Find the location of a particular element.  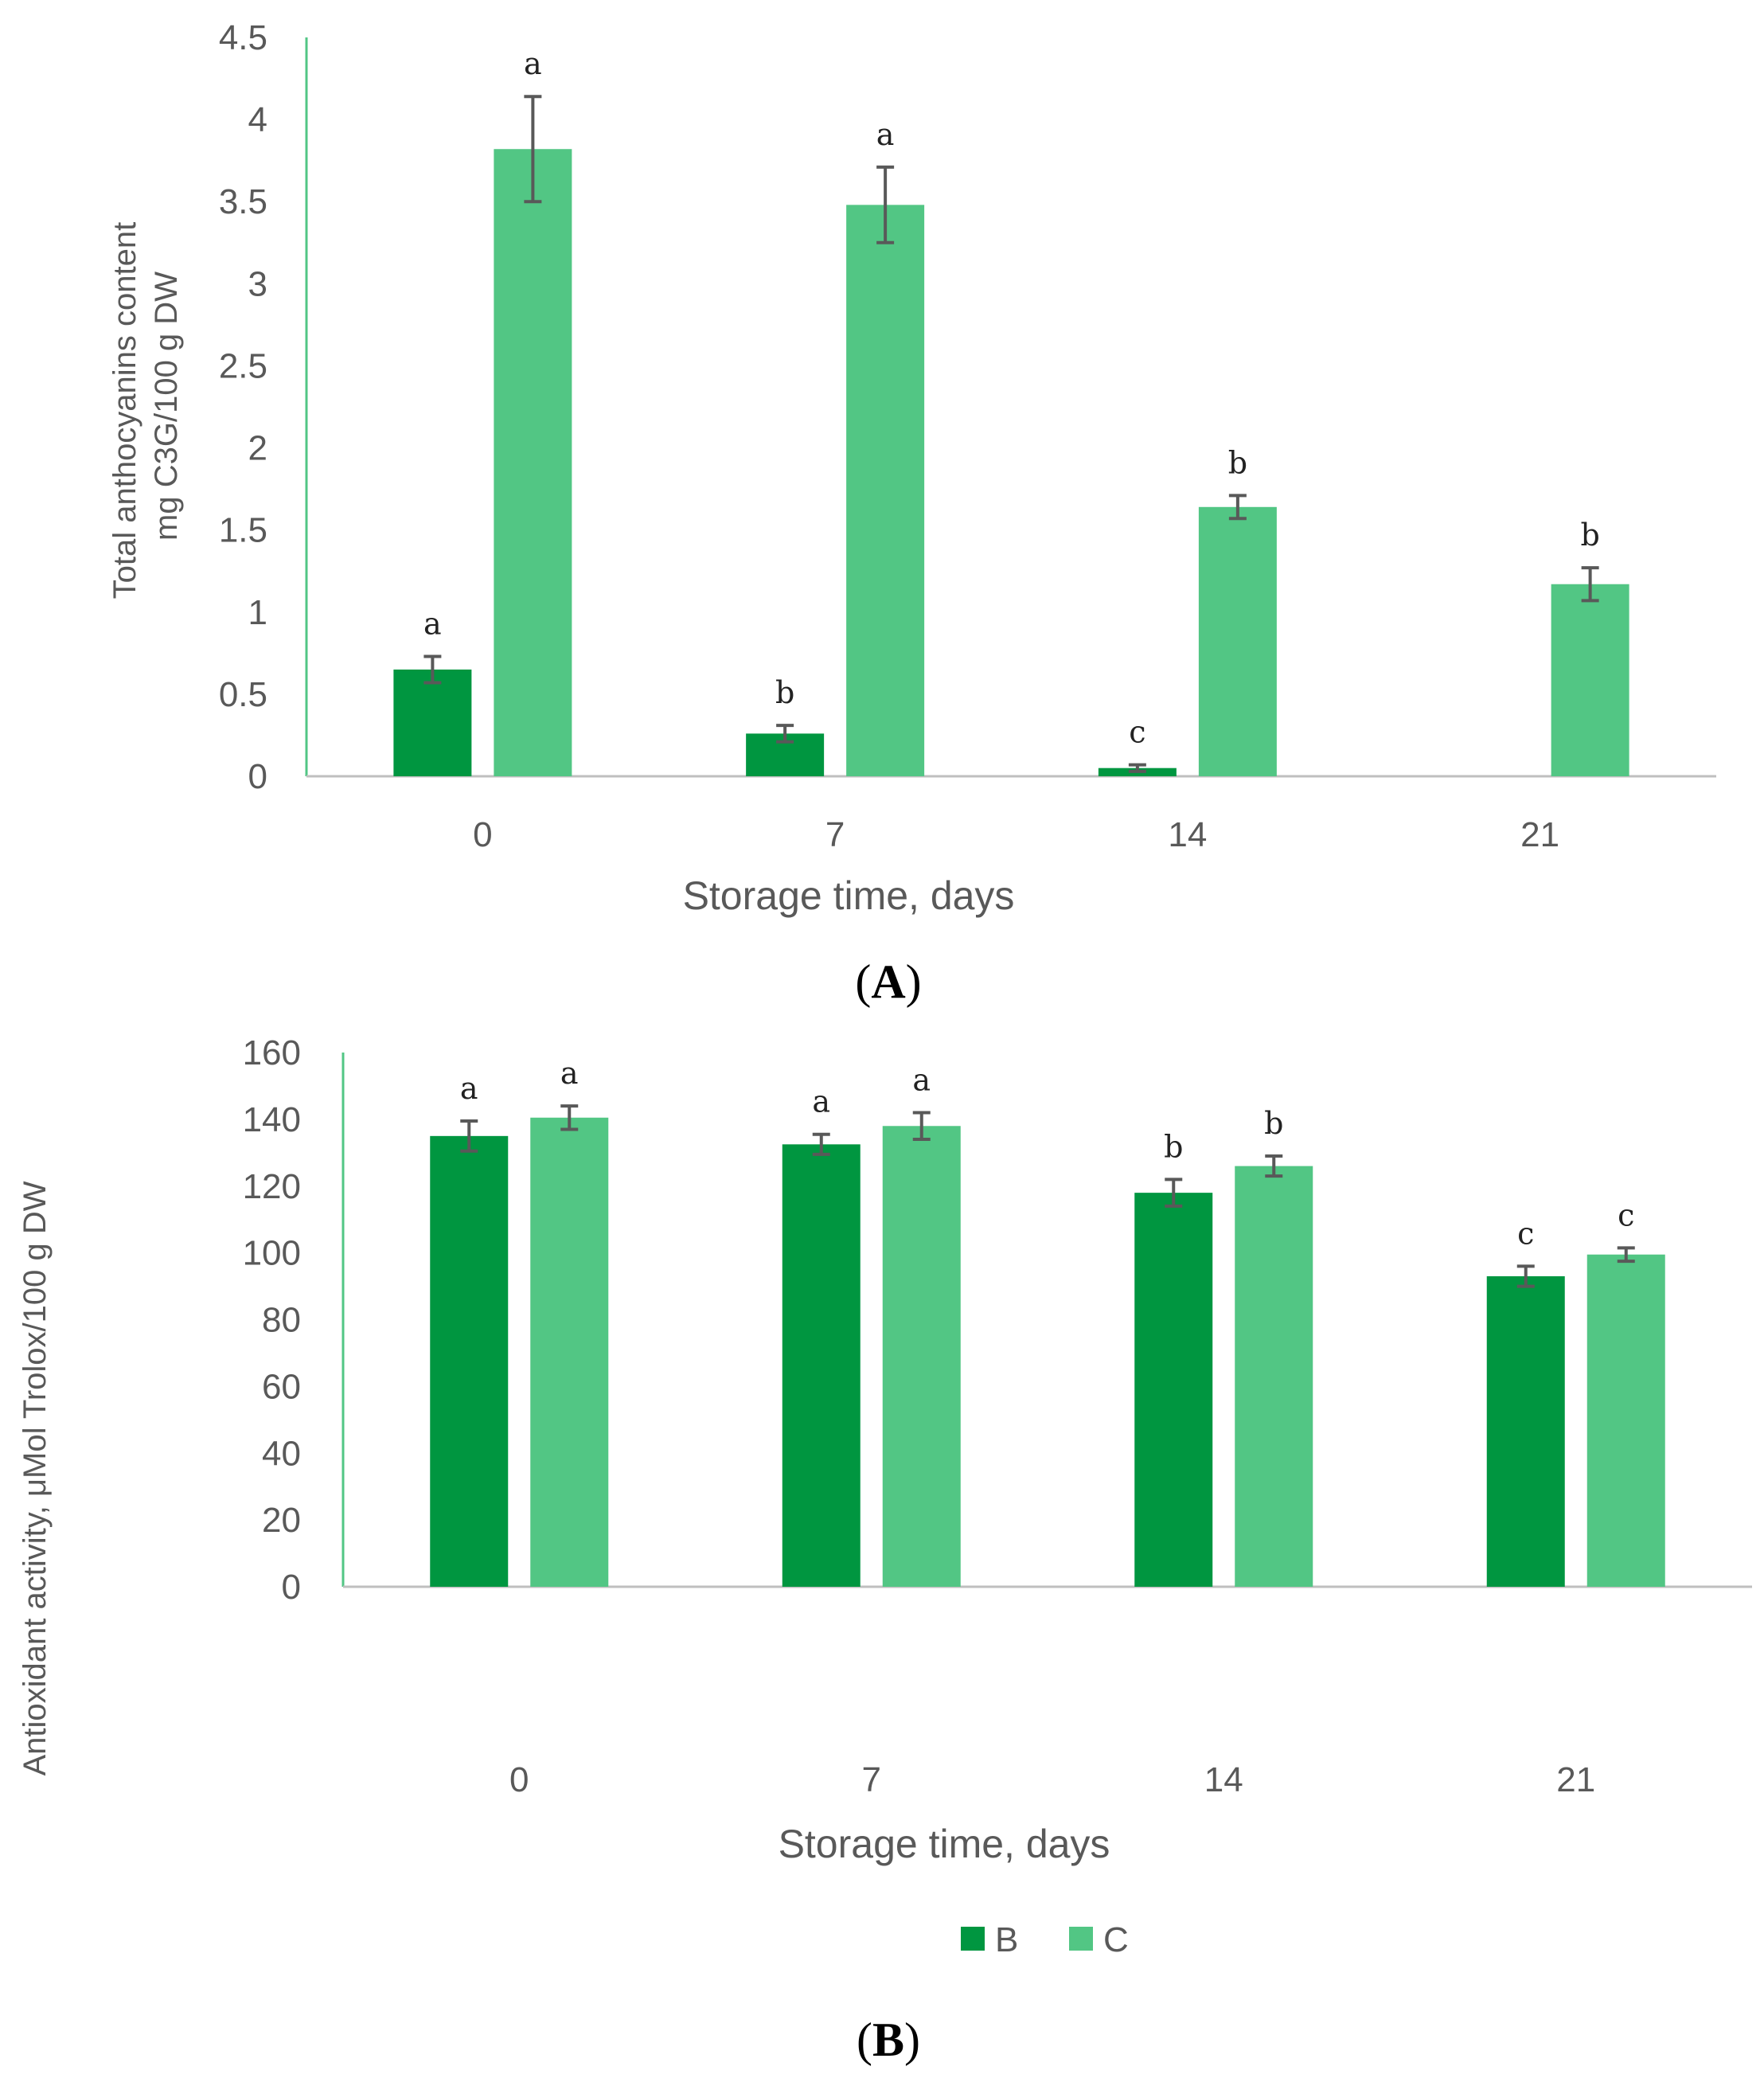

legend-swatch-b is located at coordinates (973, 1939).